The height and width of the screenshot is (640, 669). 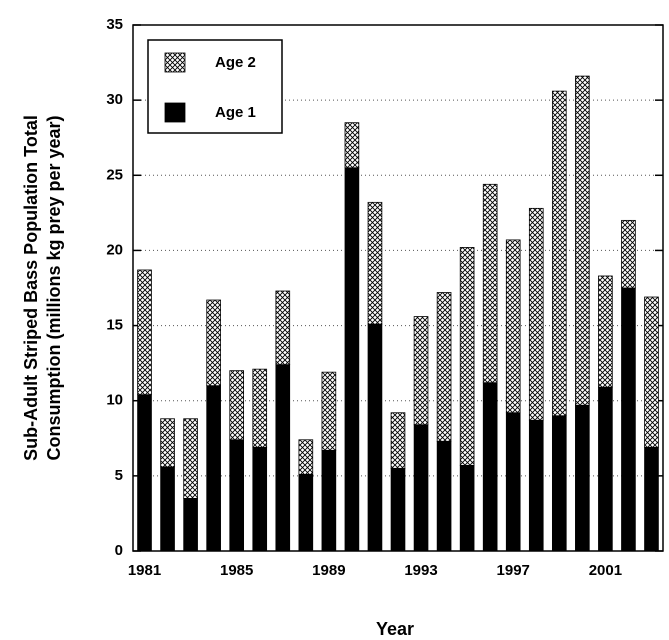 What do you see at coordinates (114, 325) in the screenshot?
I see `y-tick-label: 15` at bounding box center [114, 325].